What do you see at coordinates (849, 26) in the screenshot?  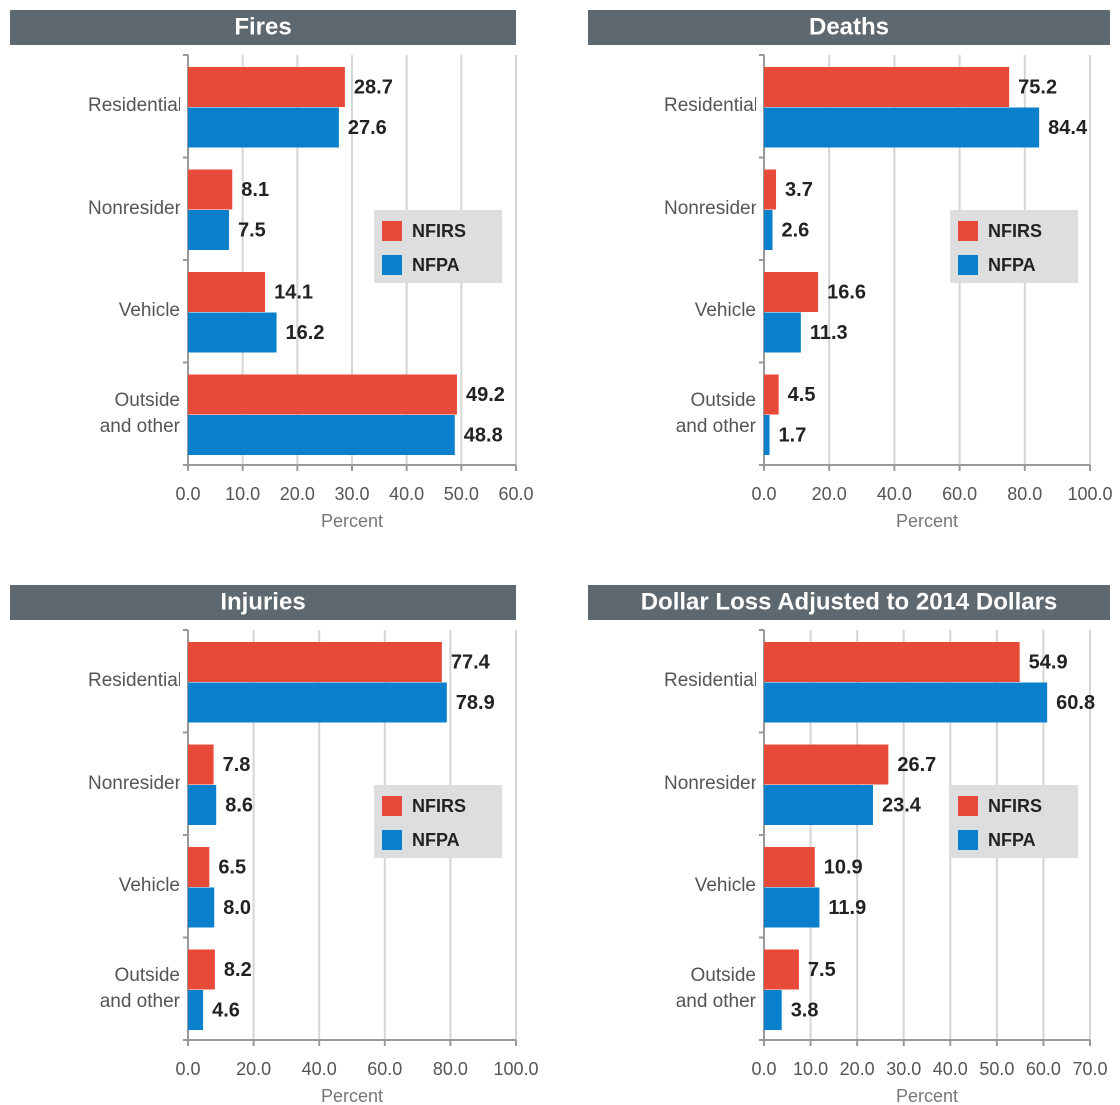 I see `chart-title: Deaths` at bounding box center [849, 26].